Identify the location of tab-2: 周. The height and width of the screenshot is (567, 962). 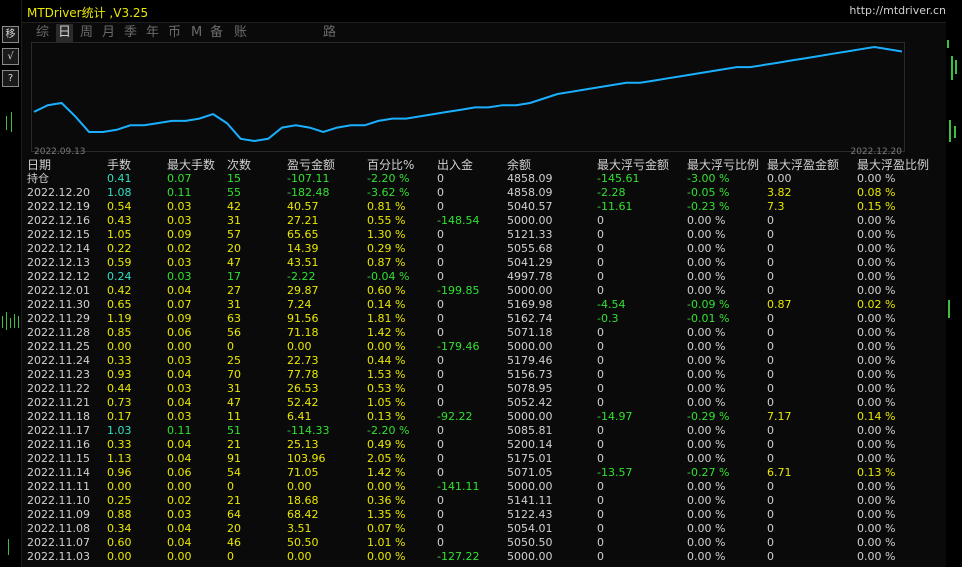
(87, 32).